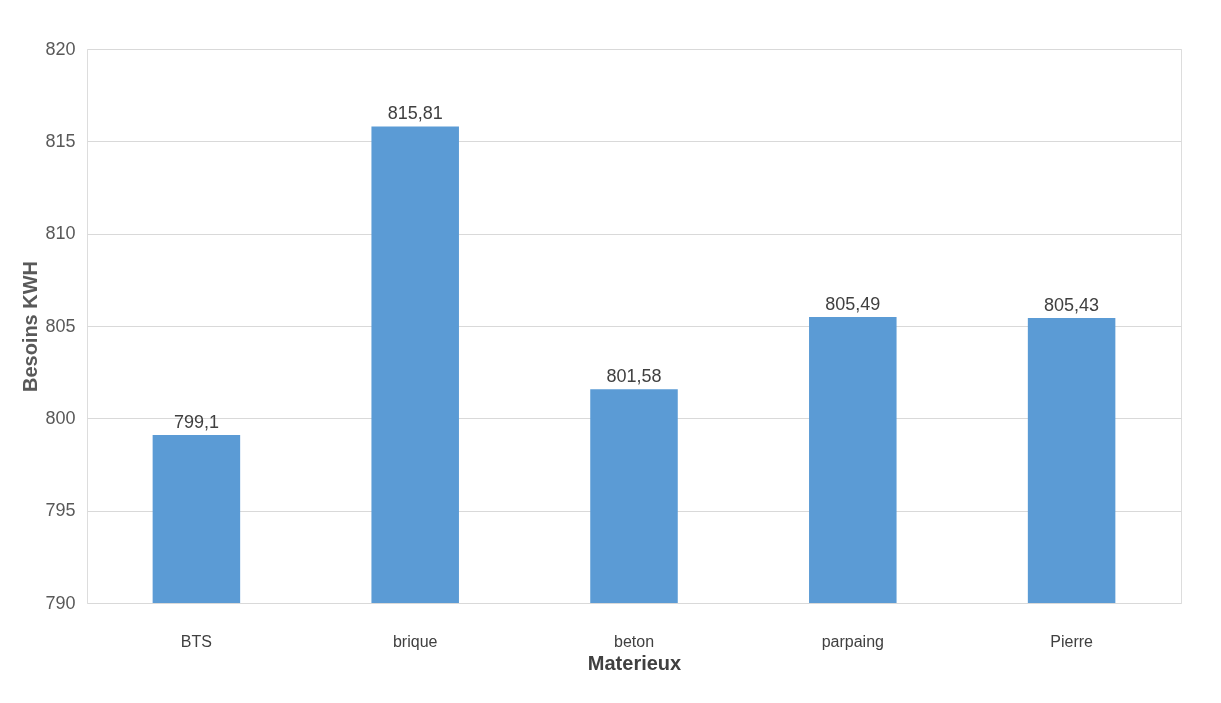 The height and width of the screenshot is (703, 1221). Describe the element at coordinates (60, 140) in the screenshot. I see `y-tick-label: 815` at that location.